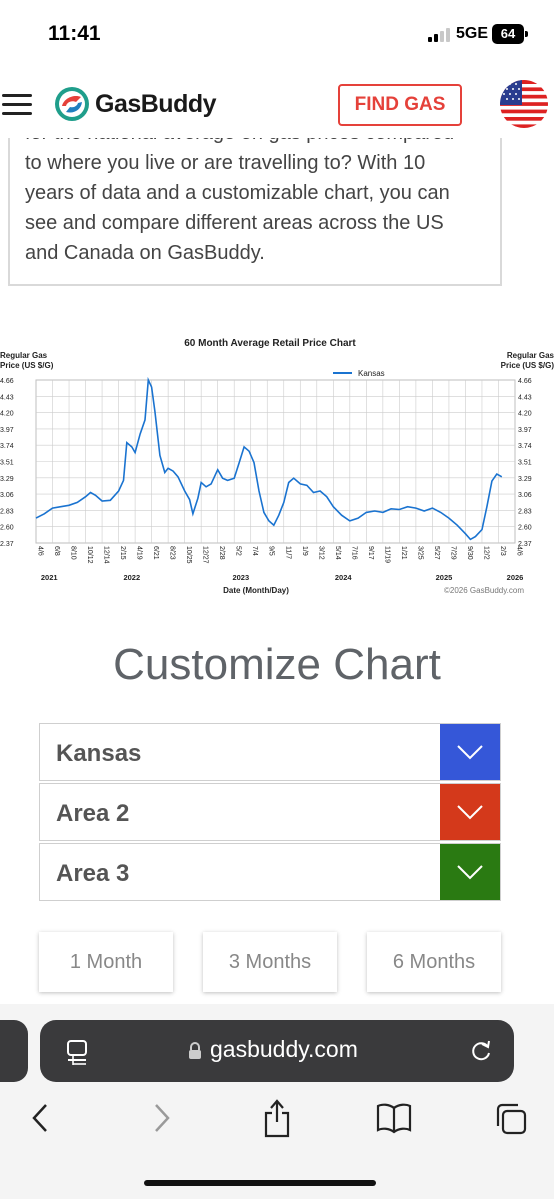 The height and width of the screenshot is (1199, 554). Describe the element at coordinates (238, 551) in the screenshot. I see `x-tick-label: 5/2` at that location.